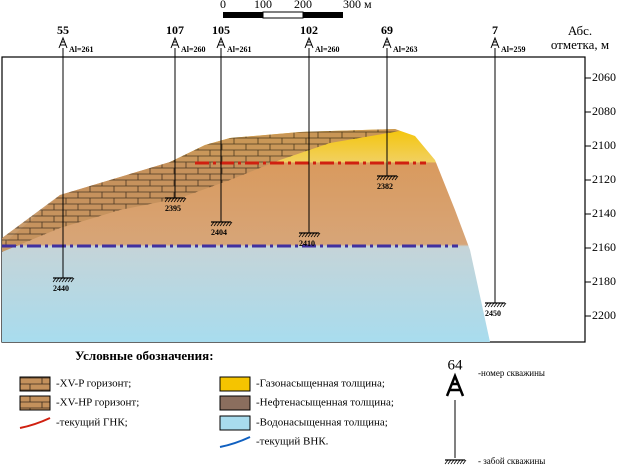 The image size is (619, 468). I want to click on tick-label: 2120, so click(604, 179).